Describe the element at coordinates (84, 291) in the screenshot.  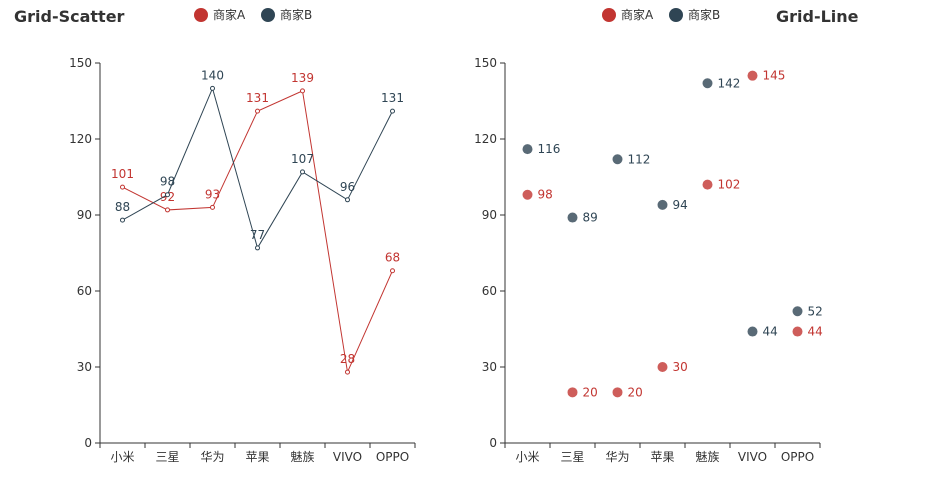
I see `left-y-tick-label-2: 60` at that location.